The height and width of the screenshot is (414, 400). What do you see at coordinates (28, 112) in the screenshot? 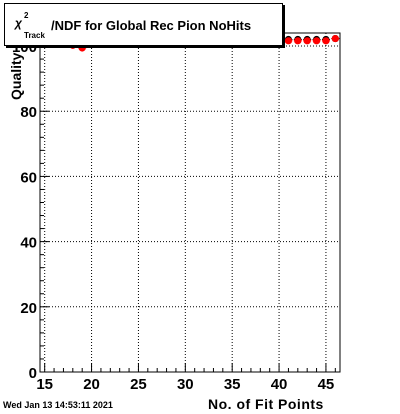
I see `y-tick-label: 80` at bounding box center [28, 112].